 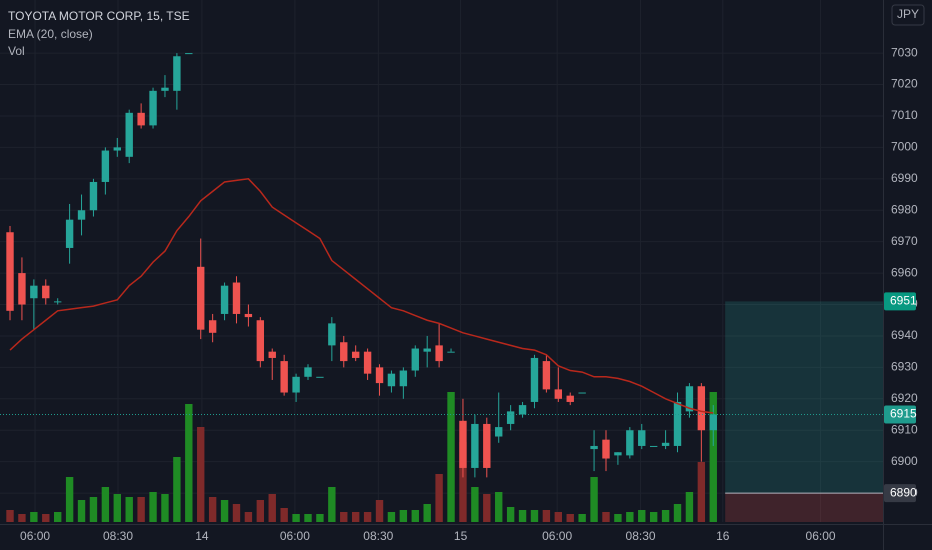 I want to click on price-label-bg, so click(x=900, y=414).